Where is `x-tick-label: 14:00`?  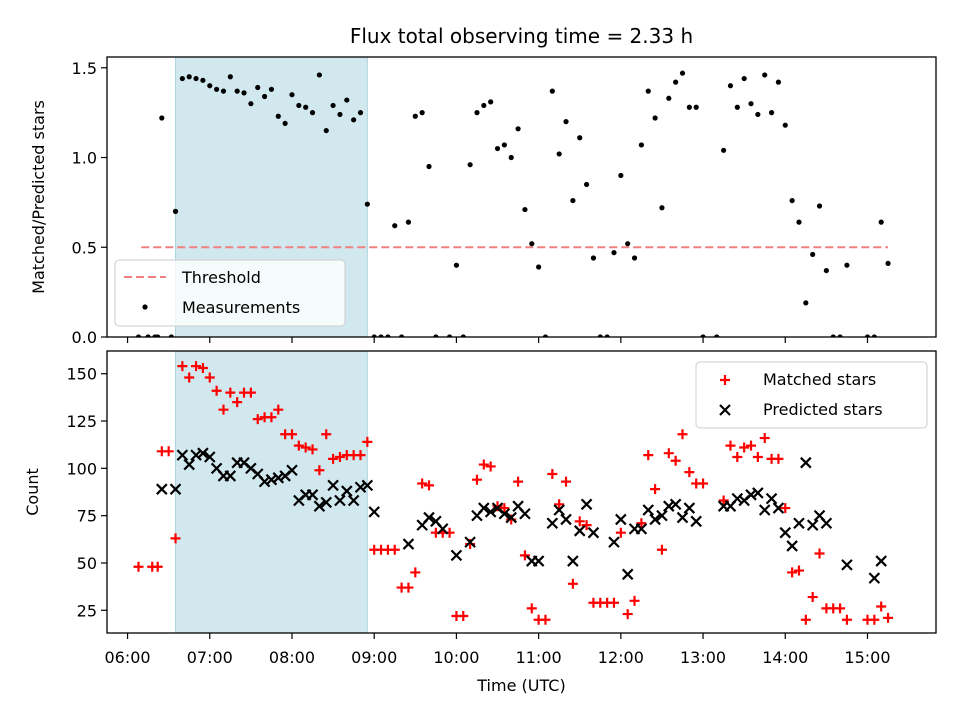 x-tick-label: 14:00 is located at coordinates (785, 657).